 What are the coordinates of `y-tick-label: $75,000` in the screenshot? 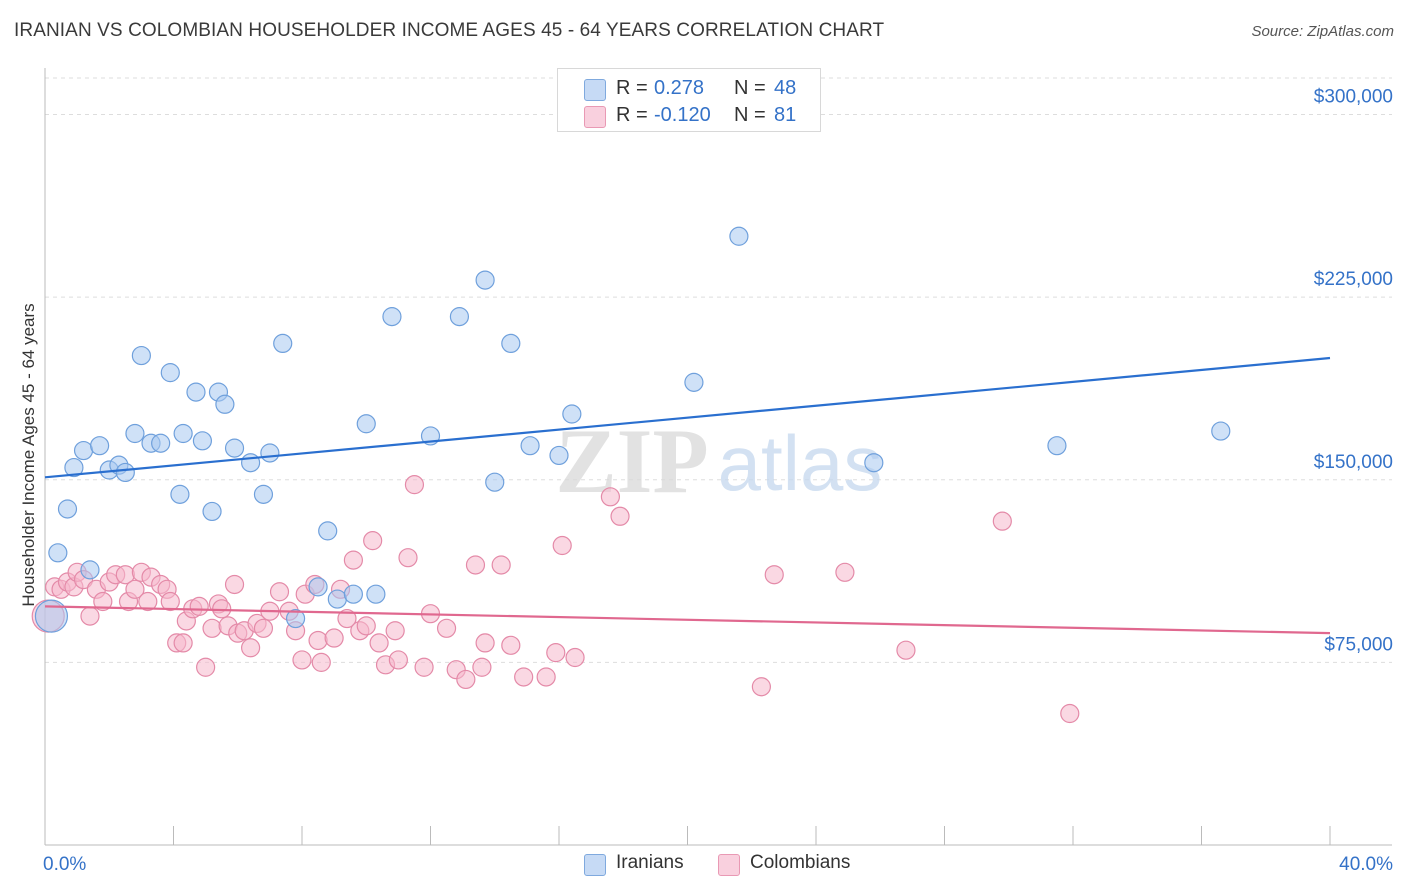 It's located at (1358, 644).